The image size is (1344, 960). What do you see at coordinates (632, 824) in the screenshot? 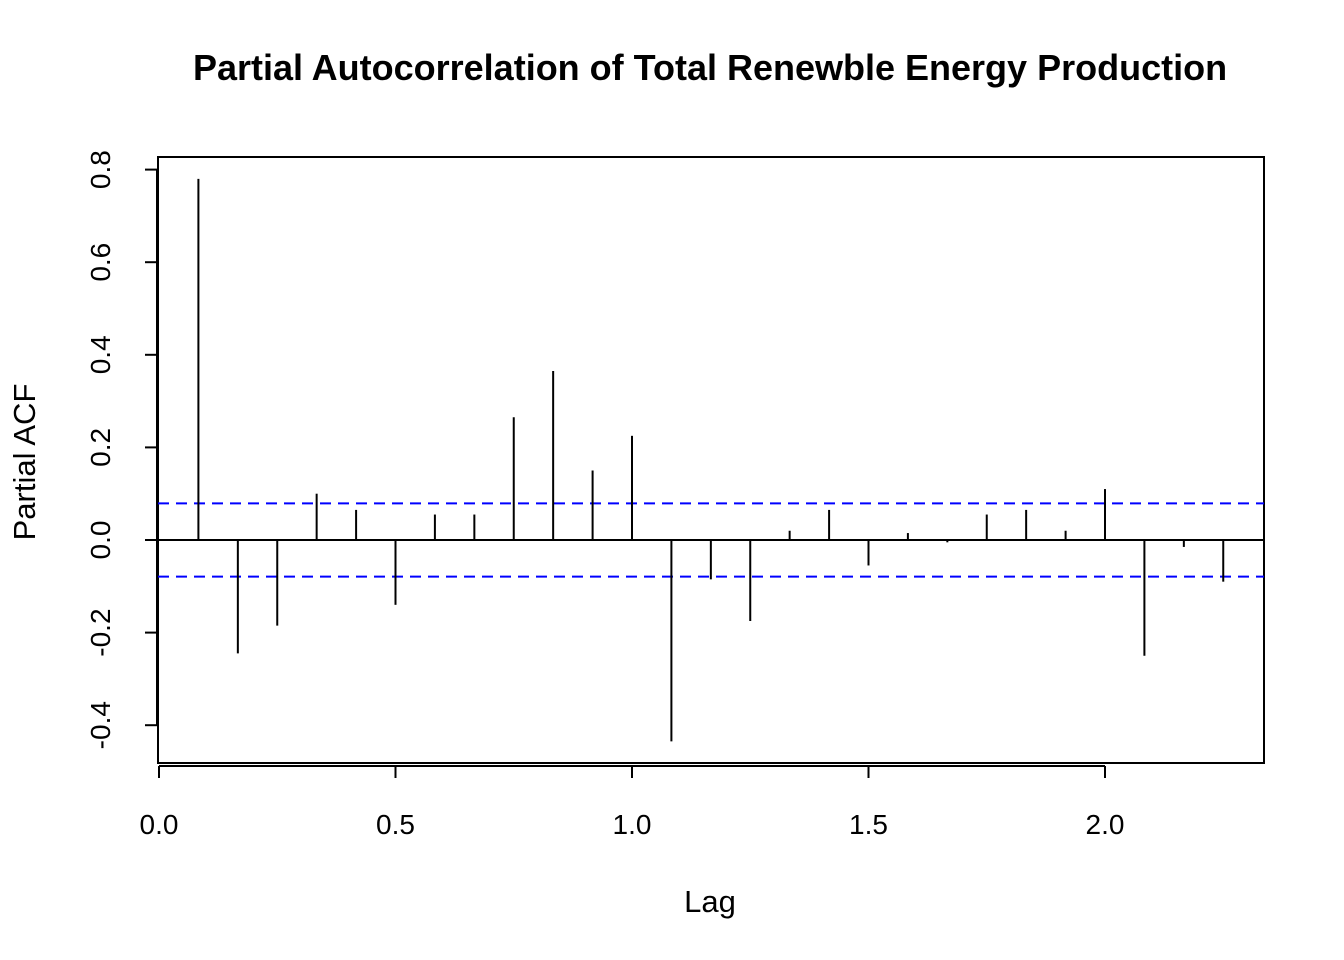
I see `x-tick-label-2: 1.0` at bounding box center [632, 824].